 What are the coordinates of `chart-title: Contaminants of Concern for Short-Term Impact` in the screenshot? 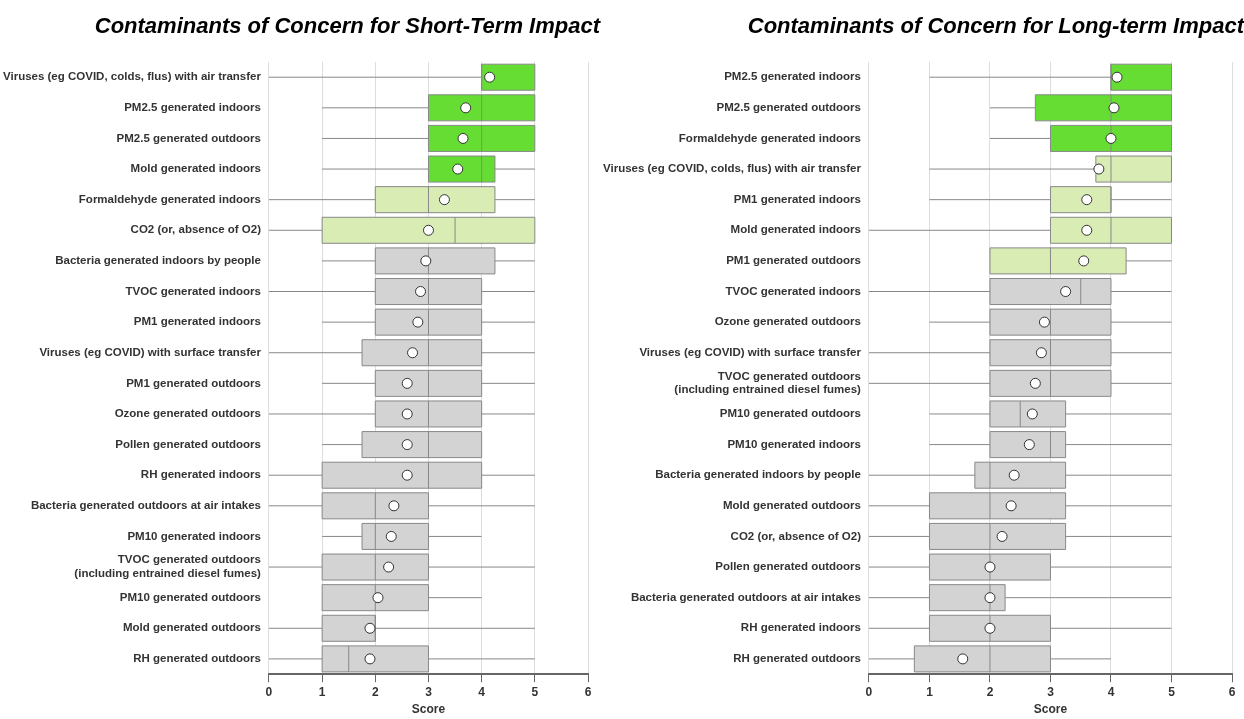 It's located at (346, 26).